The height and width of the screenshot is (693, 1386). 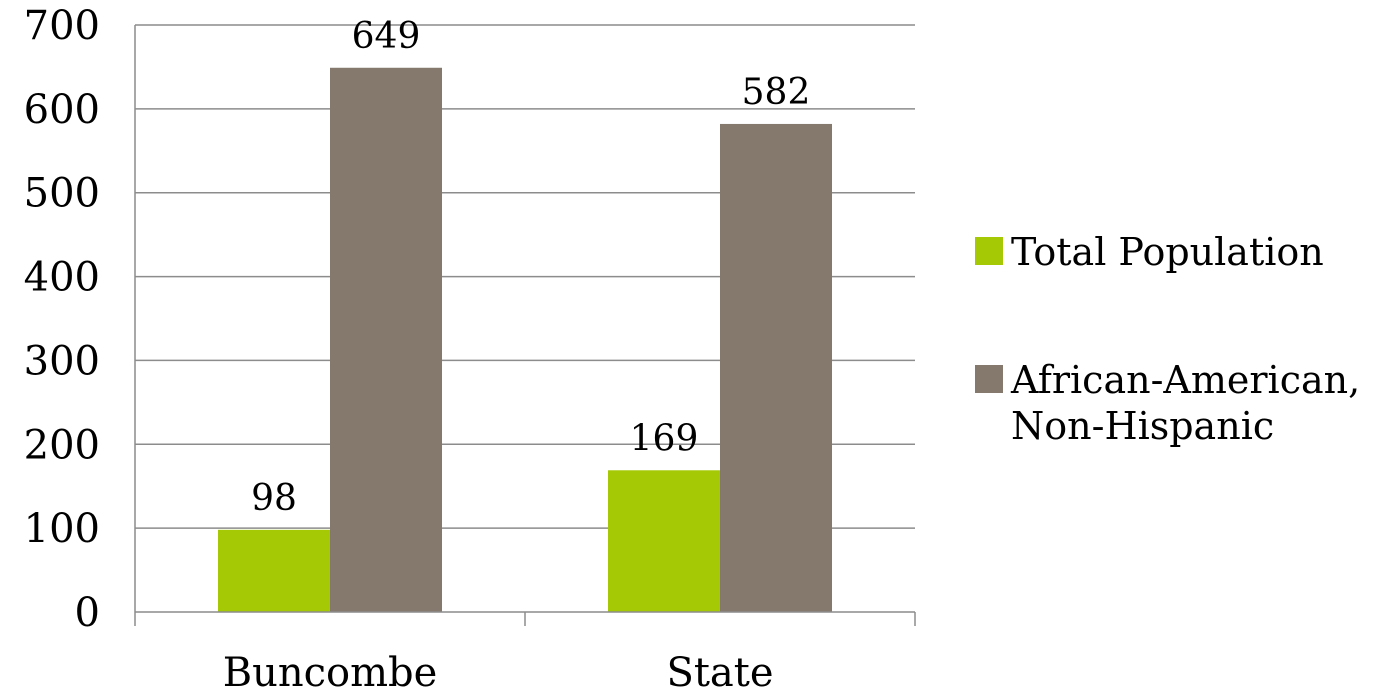 I want to click on y-tick-label: 600, so click(x=62, y=110).